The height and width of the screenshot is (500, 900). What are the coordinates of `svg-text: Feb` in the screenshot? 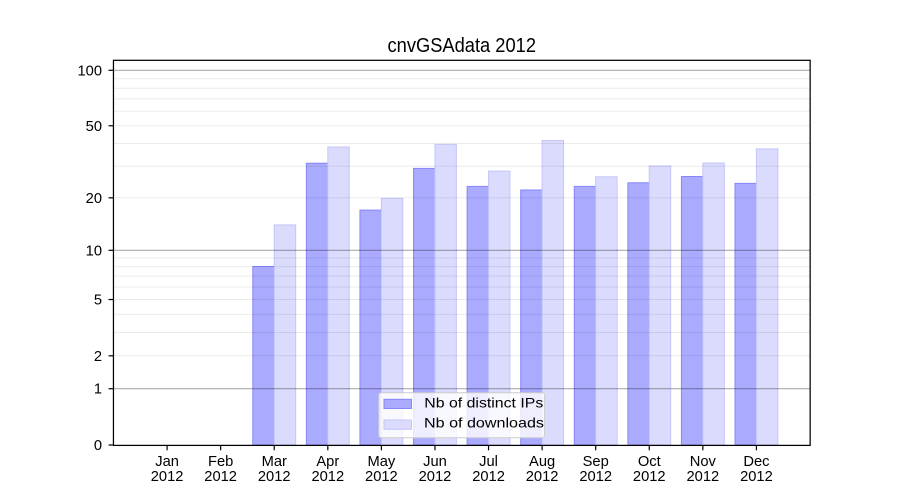 It's located at (220, 462).